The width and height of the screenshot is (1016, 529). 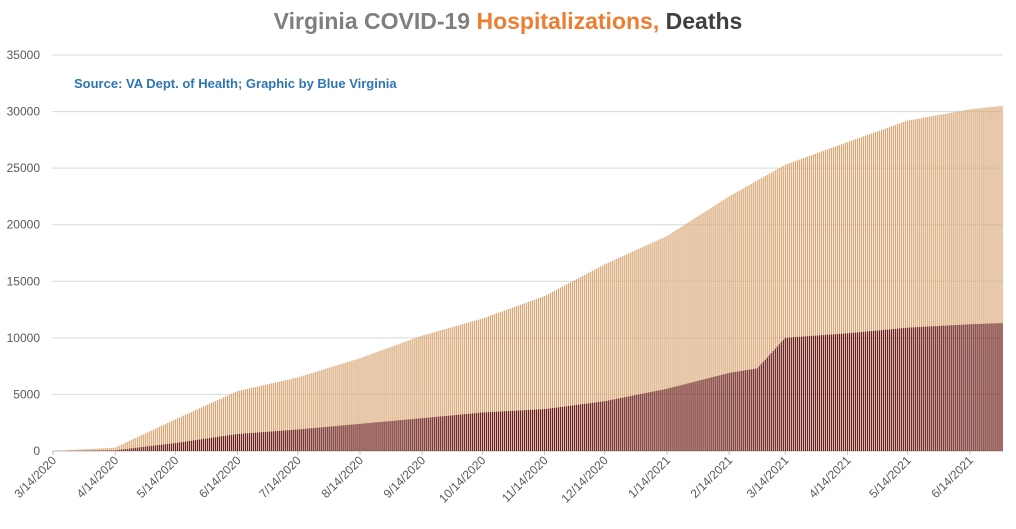 What do you see at coordinates (952, 477) in the screenshot?
I see `x-tick-label: 6/14/2021` at bounding box center [952, 477].